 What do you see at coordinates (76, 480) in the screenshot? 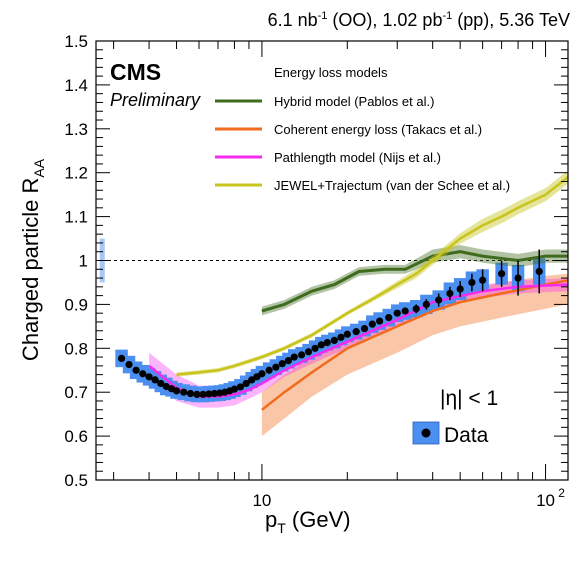
I see `y-tick-label: 0.5` at bounding box center [76, 480].